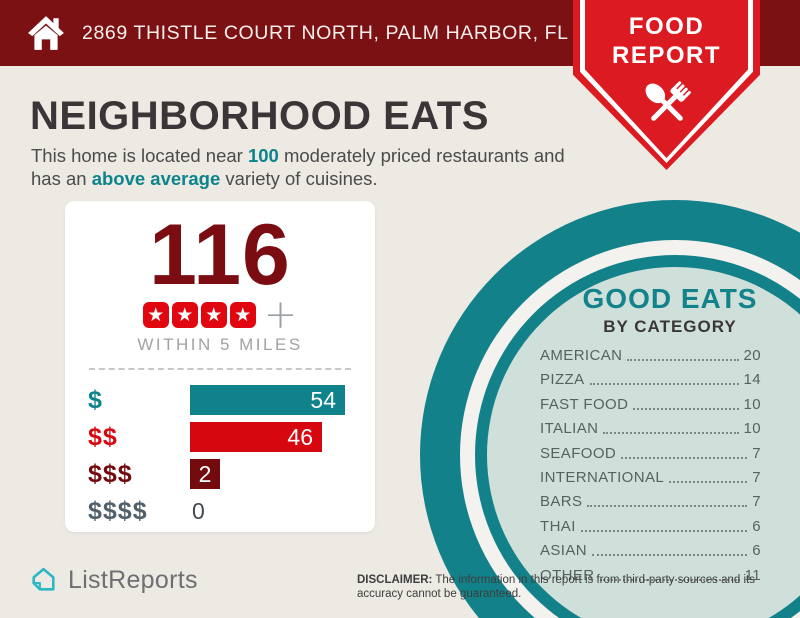 The width and height of the screenshot is (800, 618). I want to click on bar: 46, so click(256, 437).